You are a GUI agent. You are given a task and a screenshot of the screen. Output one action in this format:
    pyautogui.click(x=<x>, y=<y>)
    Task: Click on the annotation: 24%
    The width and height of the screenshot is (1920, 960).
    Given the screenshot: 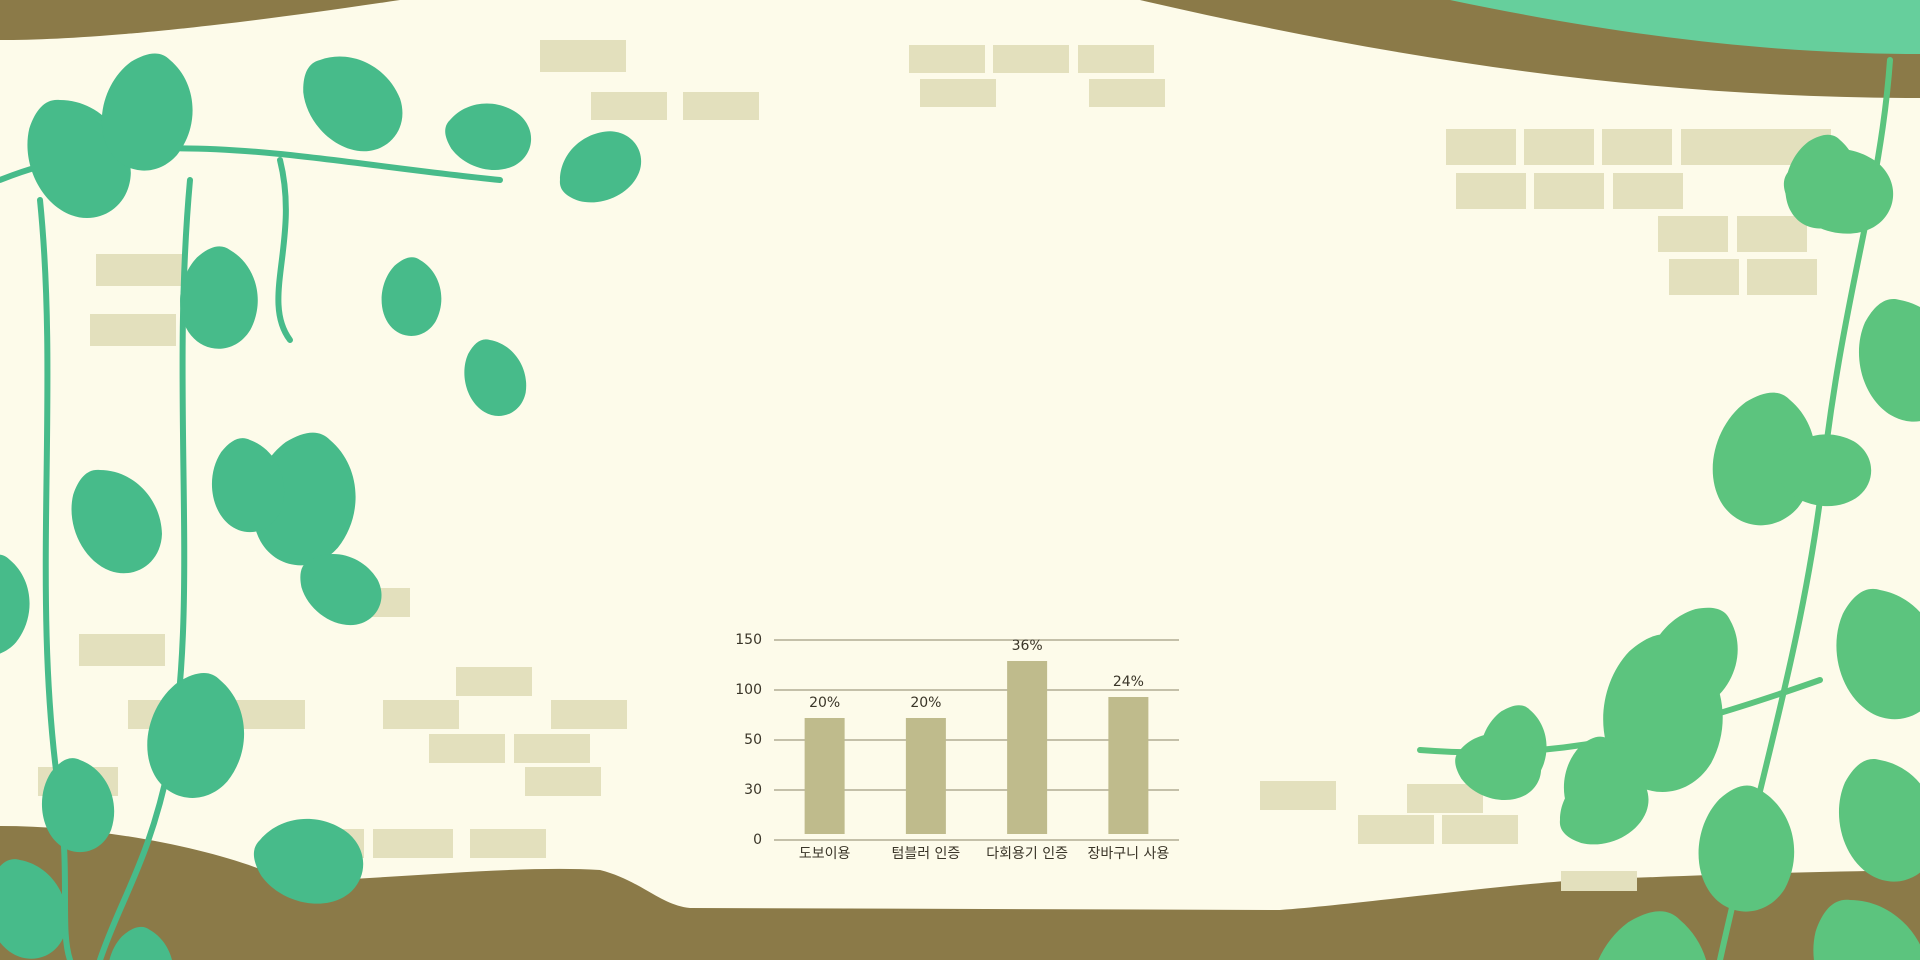 What is the action you would take?
    pyautogui.click(x=1128, y=682)
    